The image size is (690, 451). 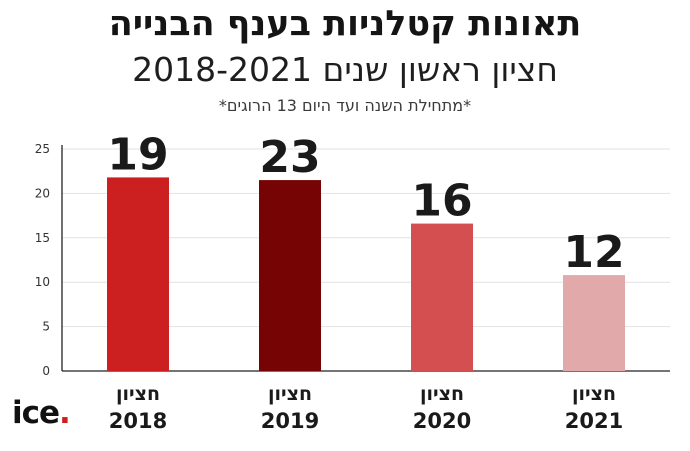 What do you see at coordinates (345, 69) in the screenshot?
I see `chart-subtitle: חציון ראשון שנים 2018-2021` at bounding box center [345, 69].